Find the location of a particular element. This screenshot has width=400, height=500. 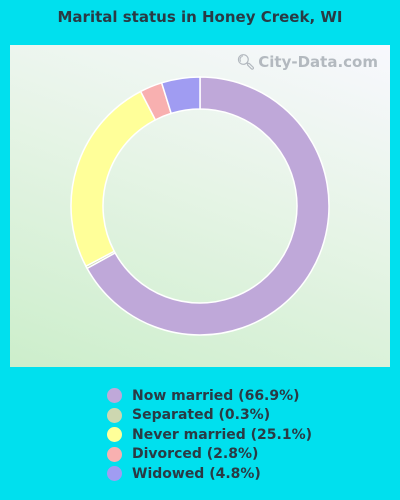

watermark: 🔍︎ City-Data.com is located at coordinates (307, 62).